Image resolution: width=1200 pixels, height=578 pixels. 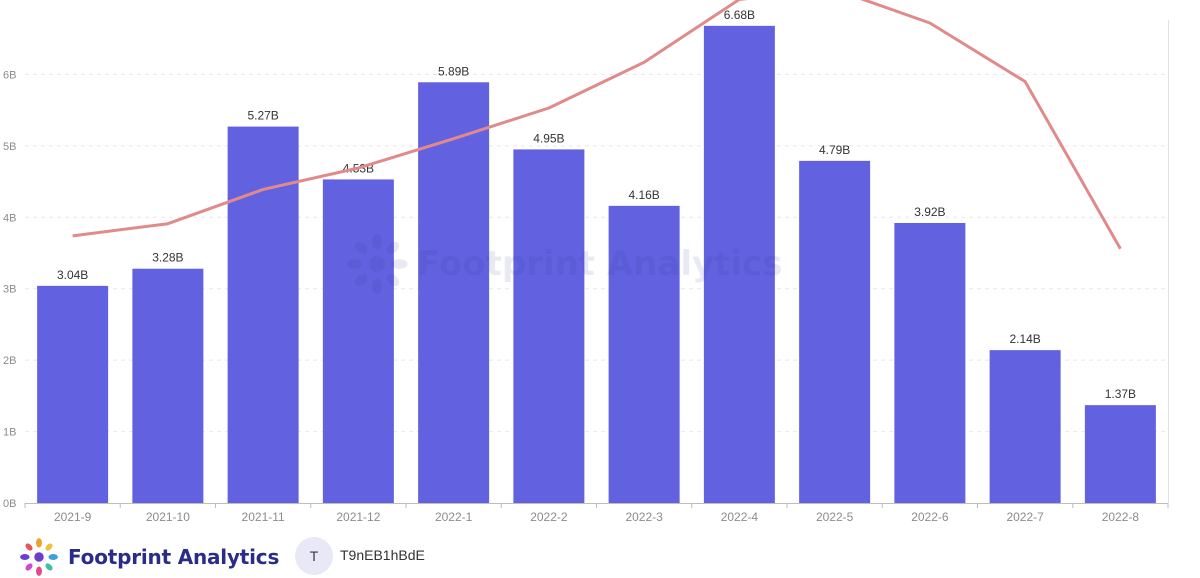 I want to click on bar-data-label: 4.16B, so click(x=643, y=195).